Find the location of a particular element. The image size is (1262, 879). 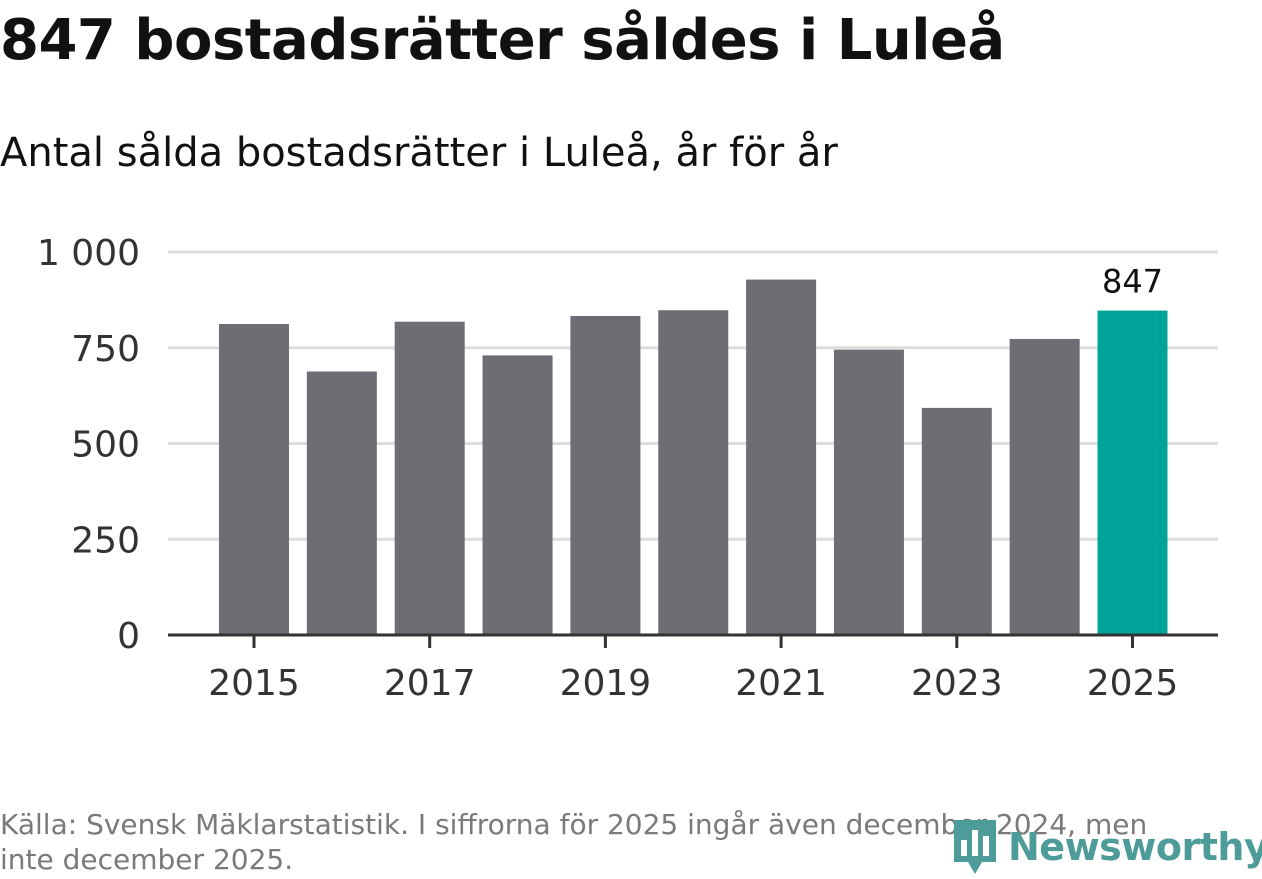

x-tick-label: 2017 is located at coordinates (430, 683).